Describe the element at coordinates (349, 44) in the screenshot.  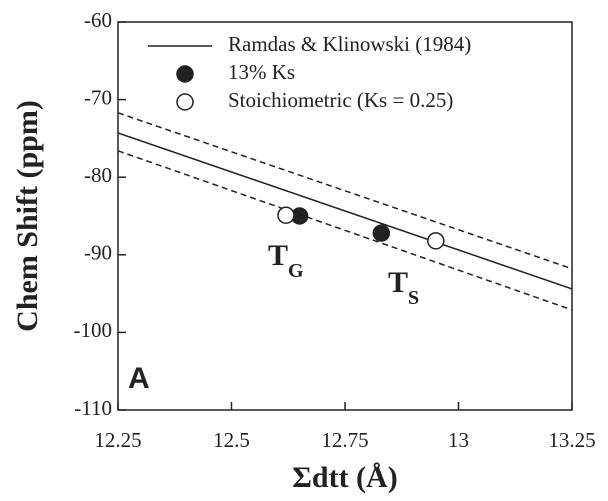
I see `legend-label: Ramdas & Klinowski (1984)` at that location.